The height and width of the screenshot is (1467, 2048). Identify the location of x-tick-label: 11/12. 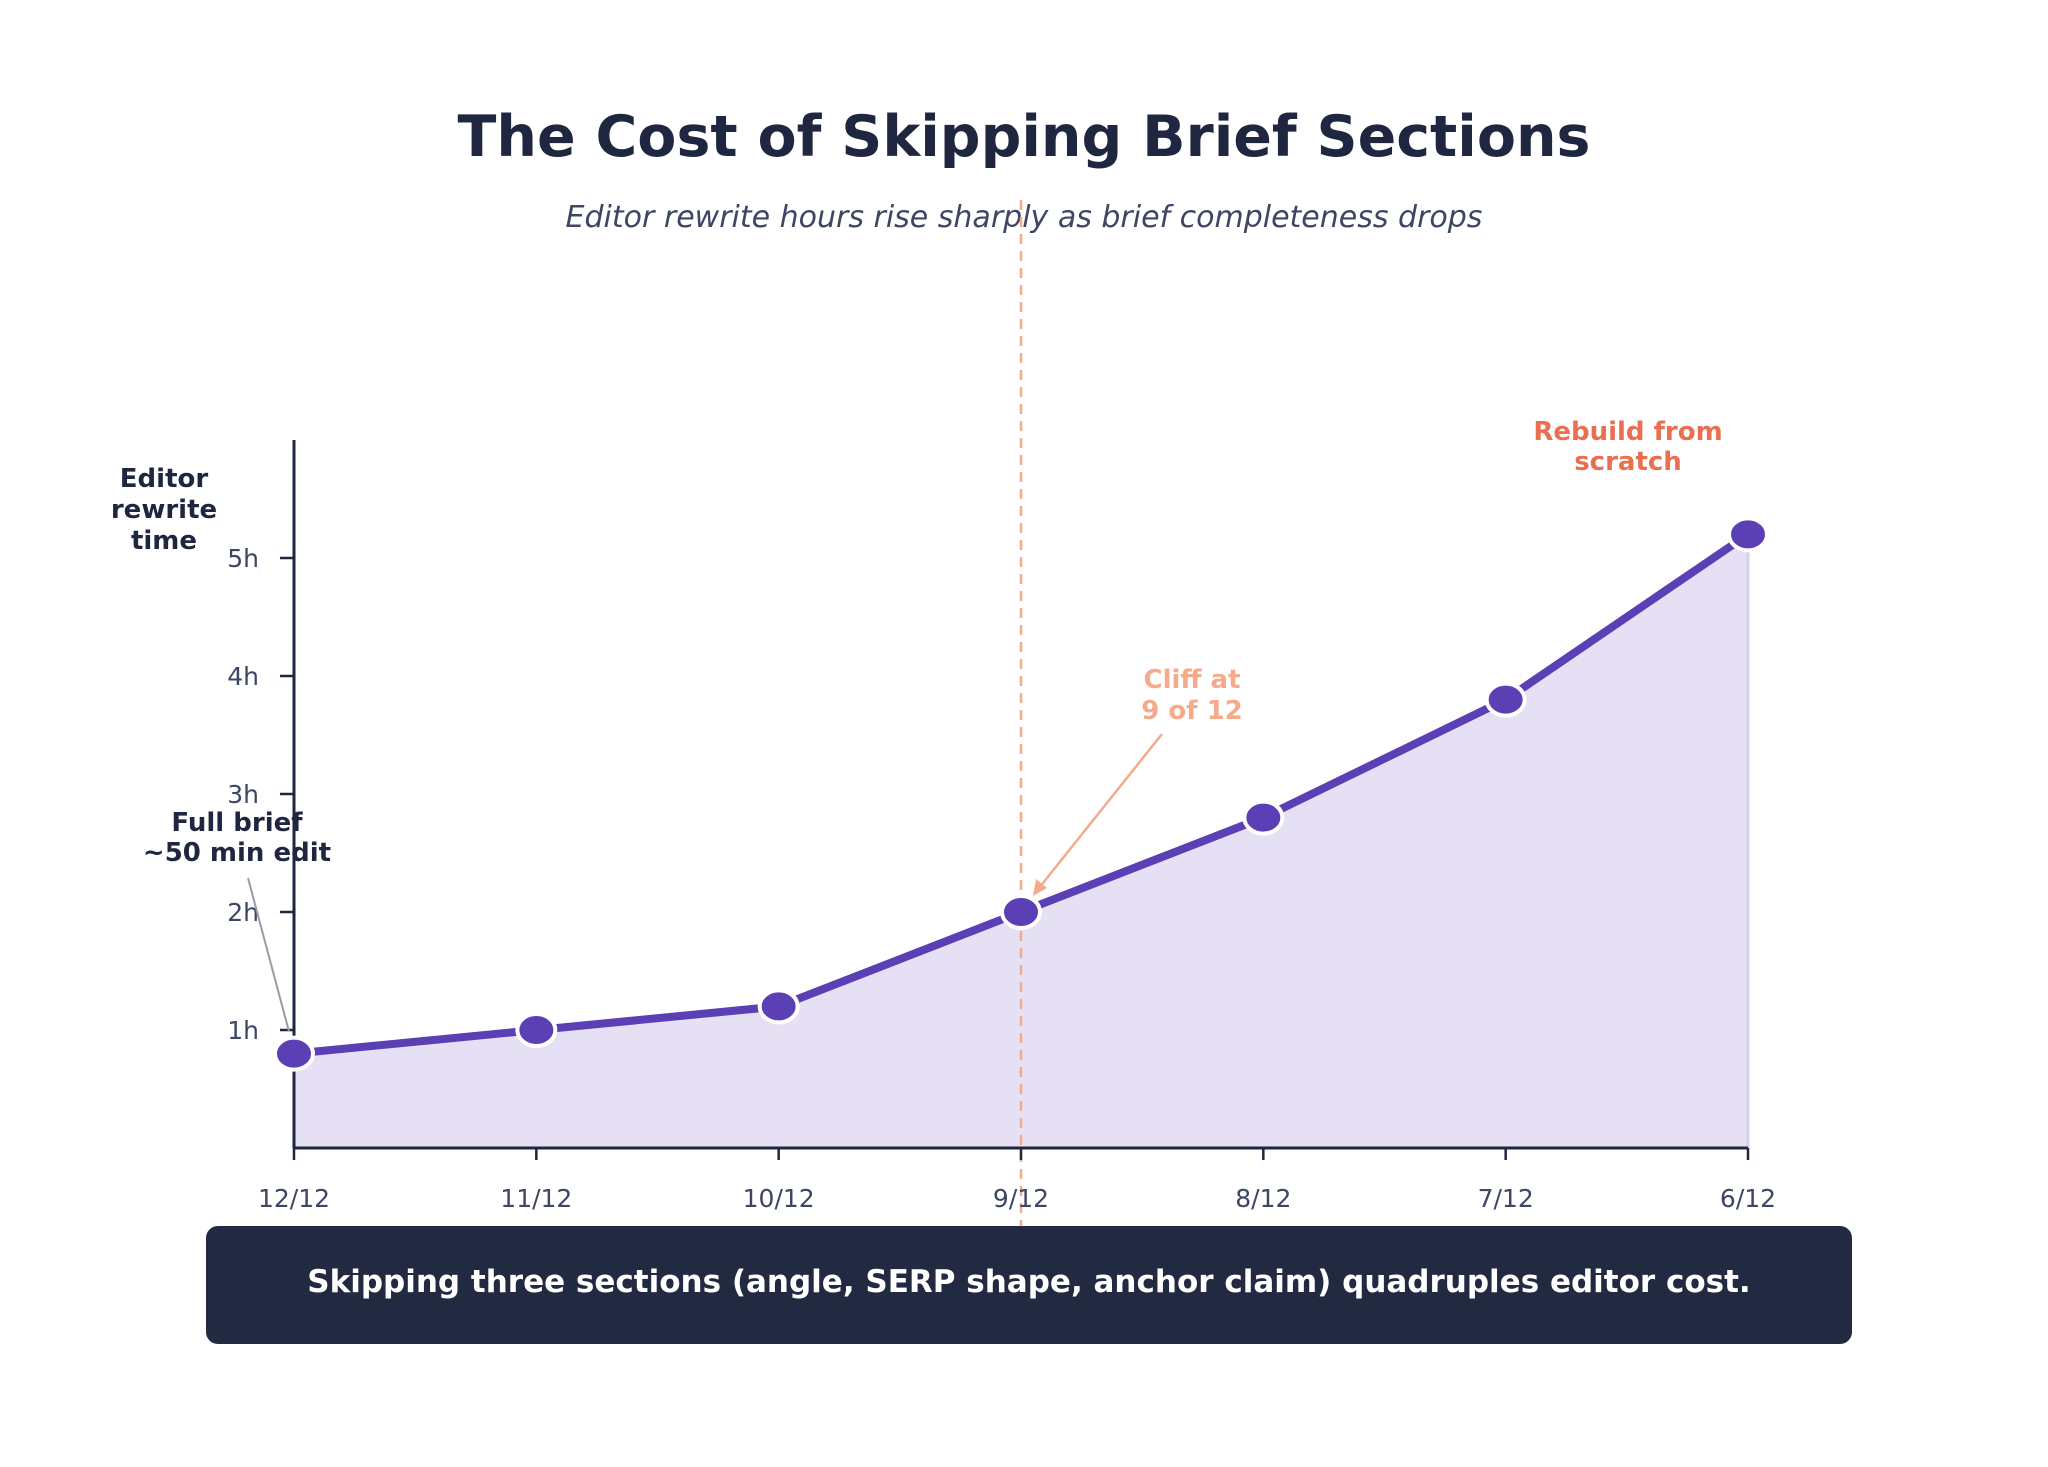
(536, 1198).